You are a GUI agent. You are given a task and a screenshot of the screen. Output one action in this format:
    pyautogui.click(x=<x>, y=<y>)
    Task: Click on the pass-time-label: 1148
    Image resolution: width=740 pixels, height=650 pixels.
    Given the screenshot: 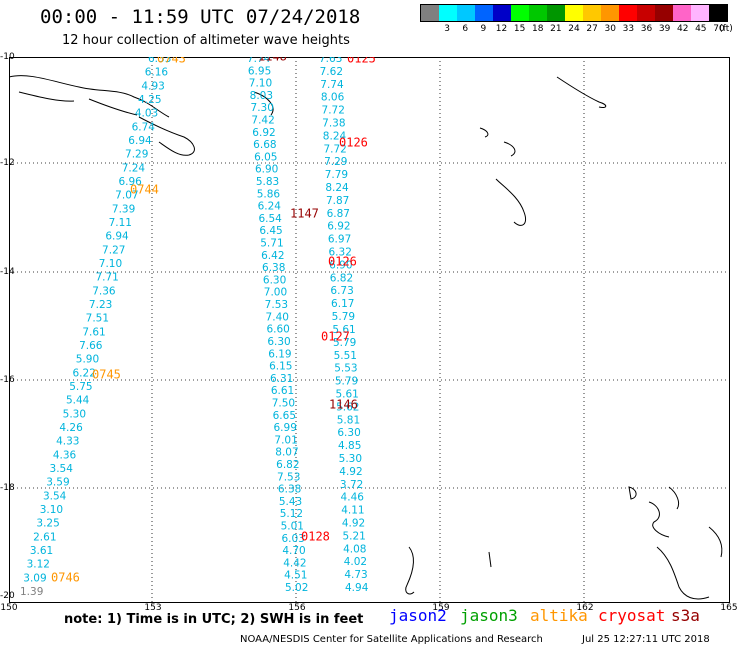 What is the action you would take?
    pyautogui.click(x=272, y=60)
    